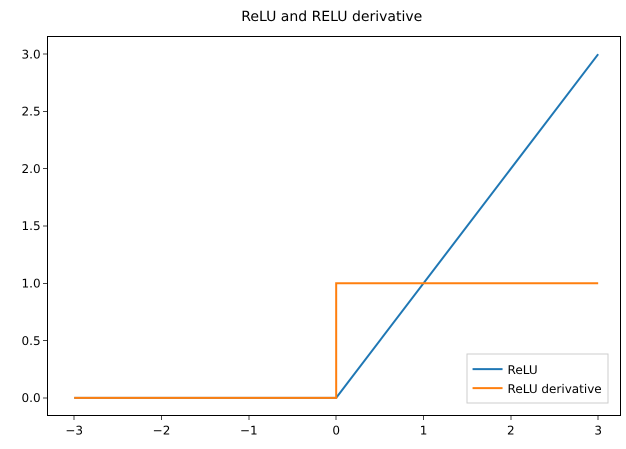 The image size is (626, 449). I want to click on y-tick-label: 2.5, so click(31, 111).